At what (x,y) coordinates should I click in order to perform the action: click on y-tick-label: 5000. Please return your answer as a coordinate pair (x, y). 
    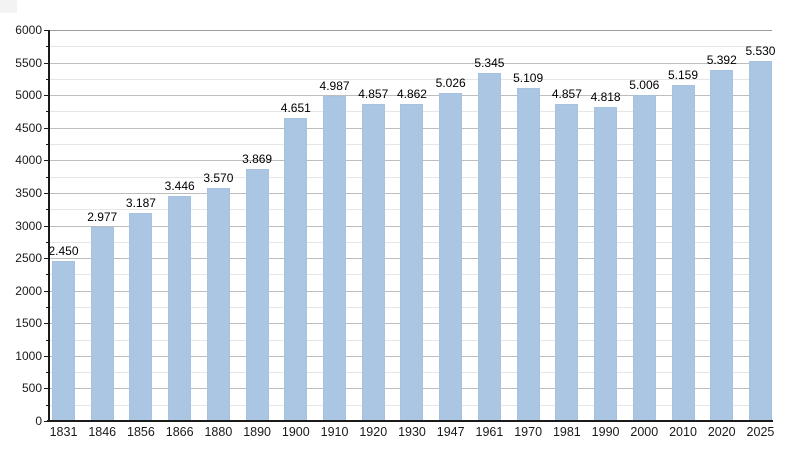
    Looking at the image, I should click on (28, 95).